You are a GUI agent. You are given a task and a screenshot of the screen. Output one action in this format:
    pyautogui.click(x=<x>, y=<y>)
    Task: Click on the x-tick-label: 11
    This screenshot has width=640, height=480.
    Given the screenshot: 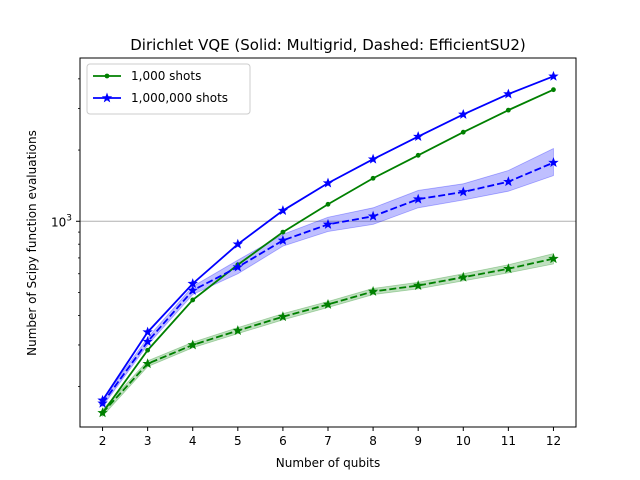 What is the action you would take?
    pyautogui.click(x=508, y=441)
    